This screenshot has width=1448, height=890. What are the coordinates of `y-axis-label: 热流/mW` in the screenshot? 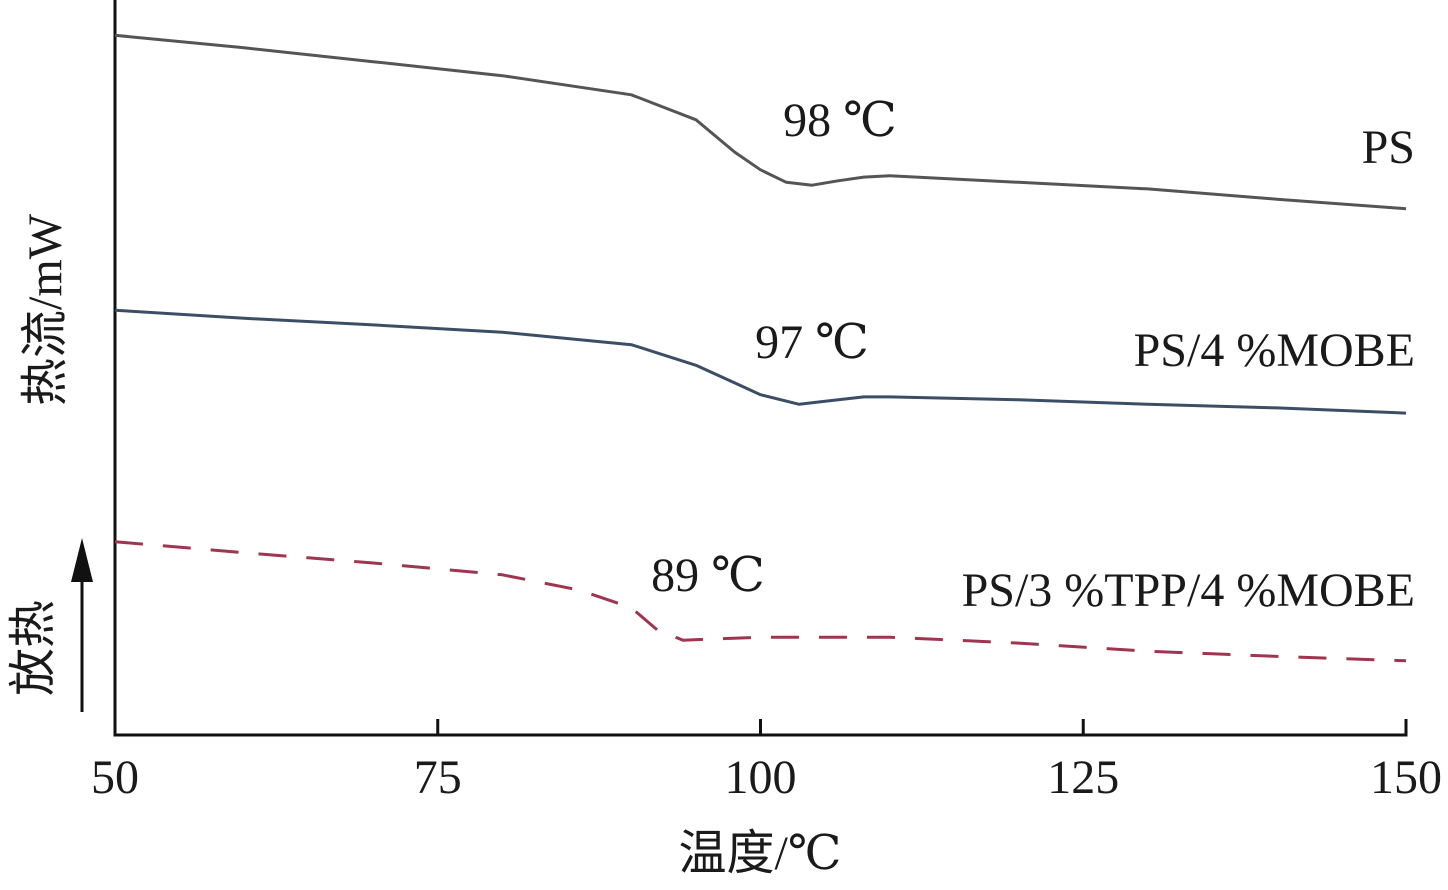 It's located at (45, 309).